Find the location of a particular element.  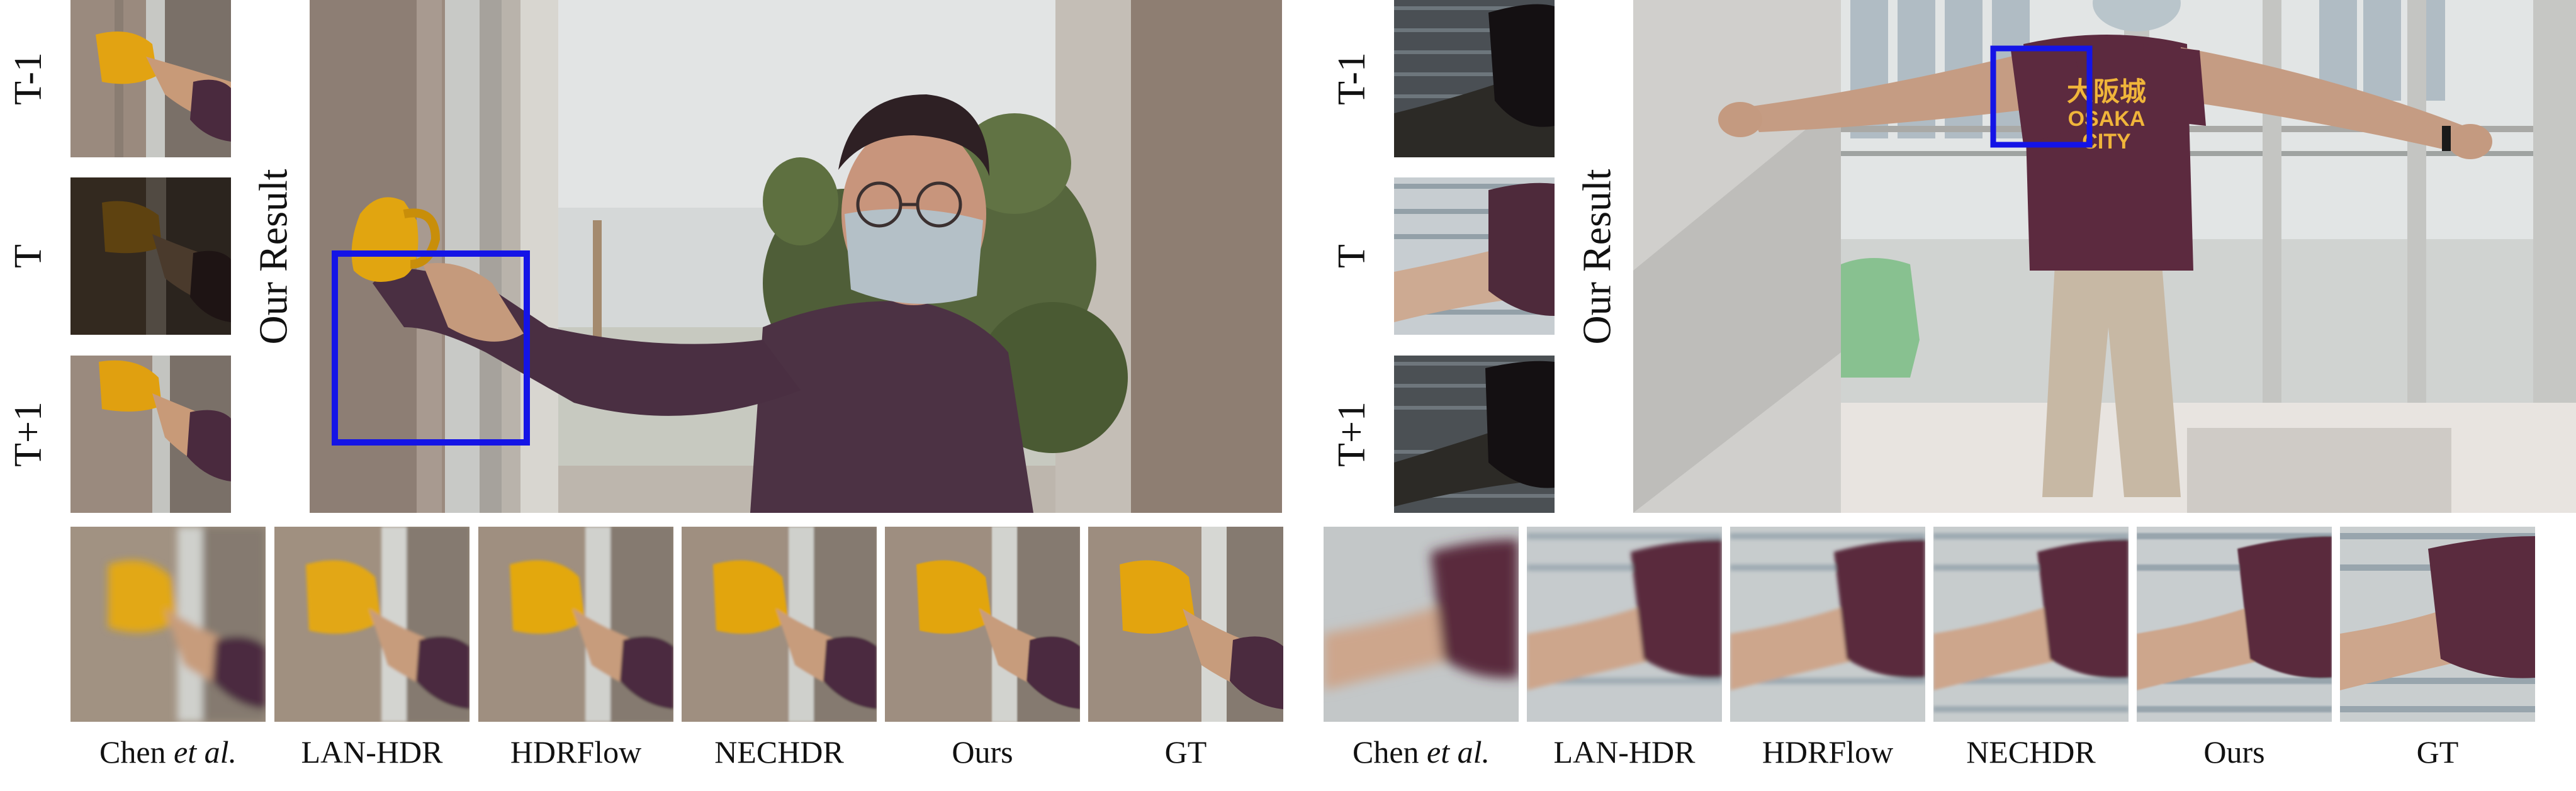

crop-placeholder is located at coordinates (1421, 624).